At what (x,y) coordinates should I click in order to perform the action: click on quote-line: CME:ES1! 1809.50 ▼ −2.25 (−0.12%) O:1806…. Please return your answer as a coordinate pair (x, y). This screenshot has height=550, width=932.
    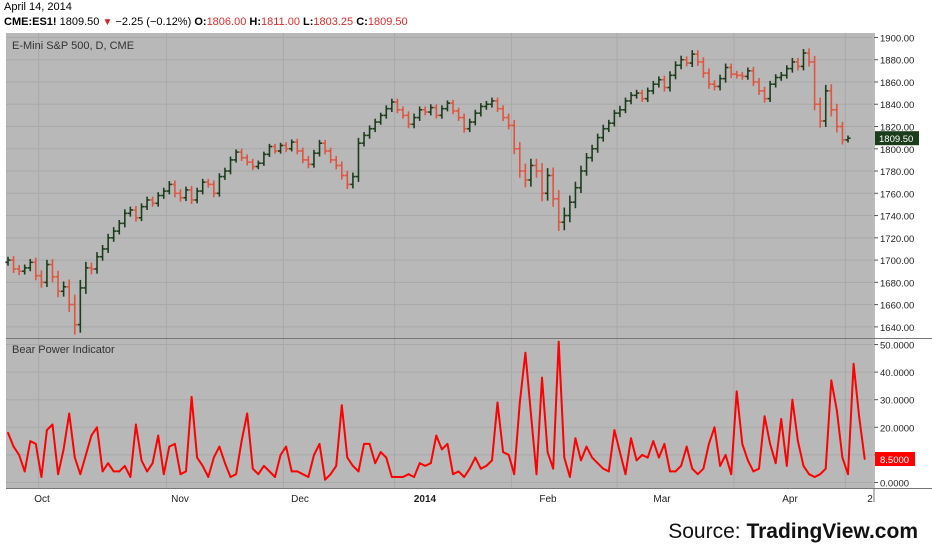
    Looking at the image, I should click on (206, 22).